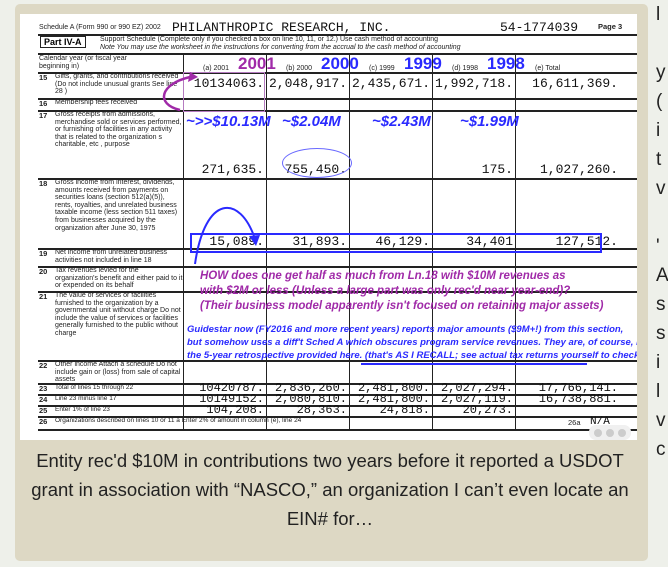 The image size is (668, 567). I want to click on line-number: 17, so click(43, 115).